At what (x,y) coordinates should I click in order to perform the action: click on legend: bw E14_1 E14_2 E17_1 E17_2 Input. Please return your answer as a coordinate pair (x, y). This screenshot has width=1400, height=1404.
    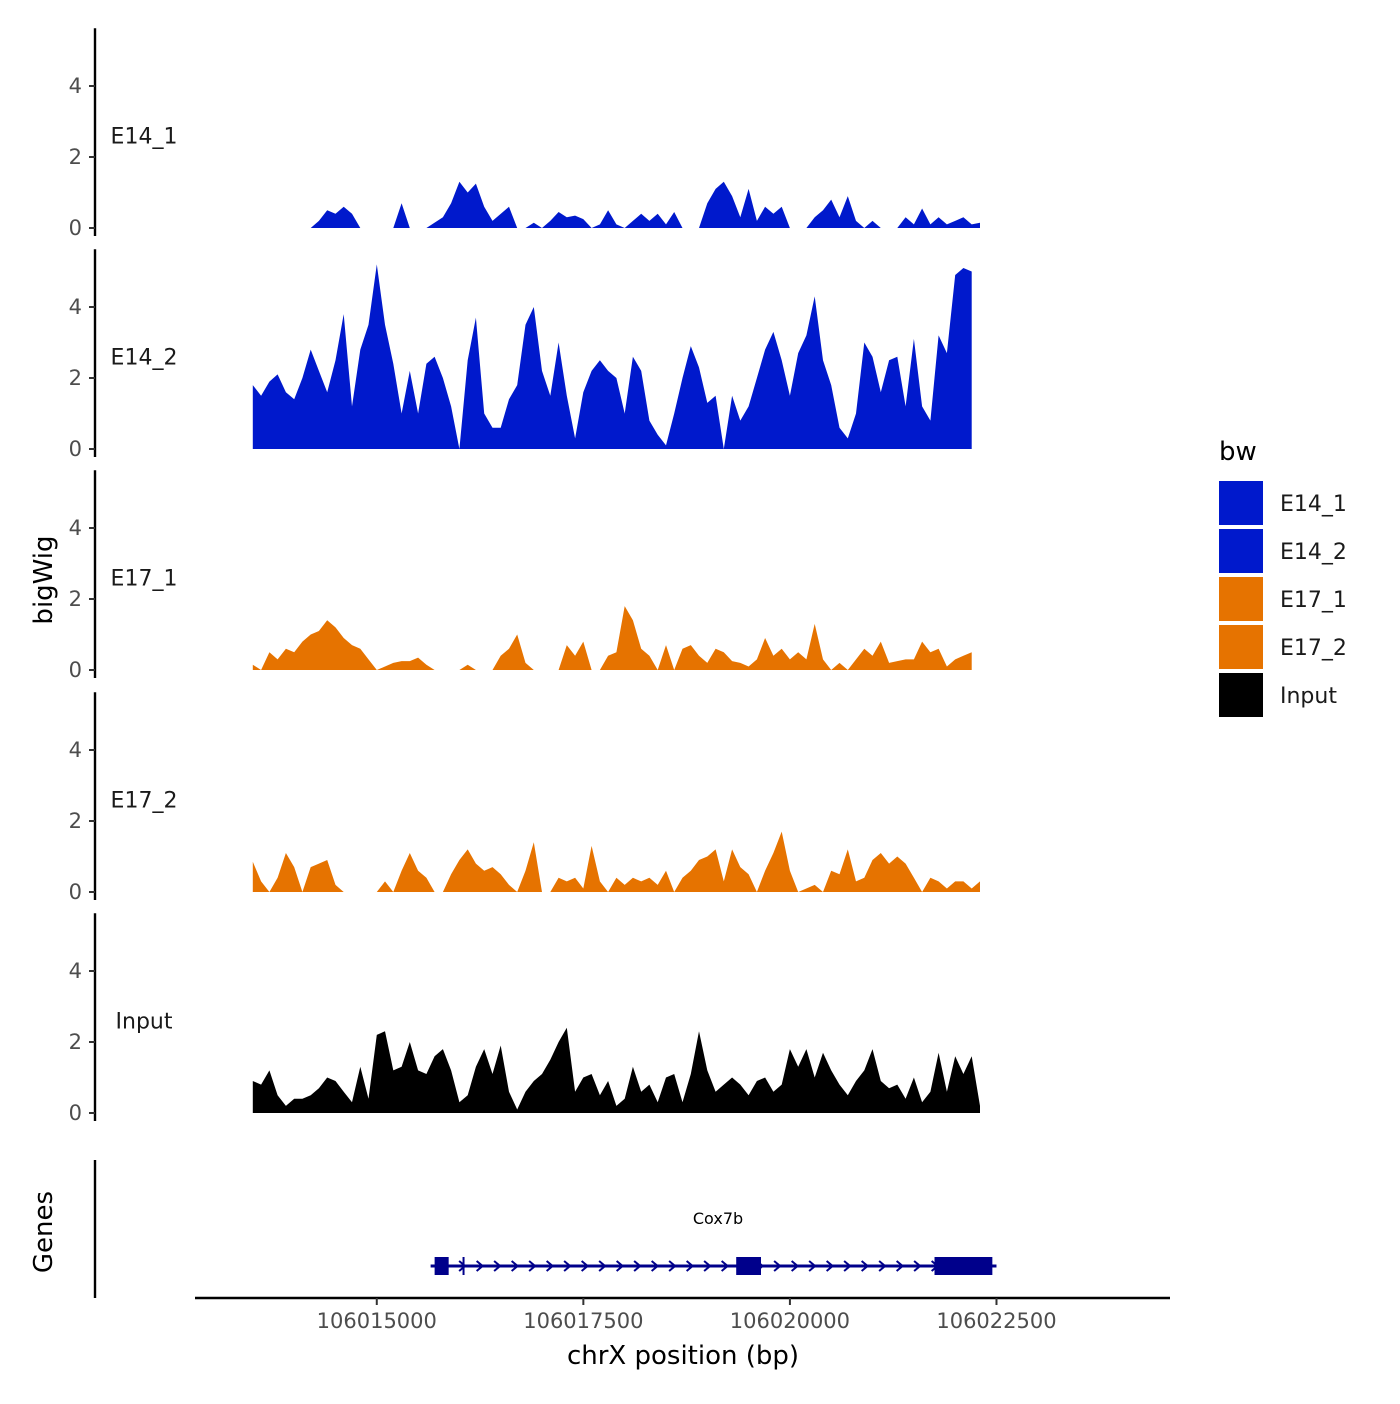
    Looking at the image, I should click on (1283, 577).